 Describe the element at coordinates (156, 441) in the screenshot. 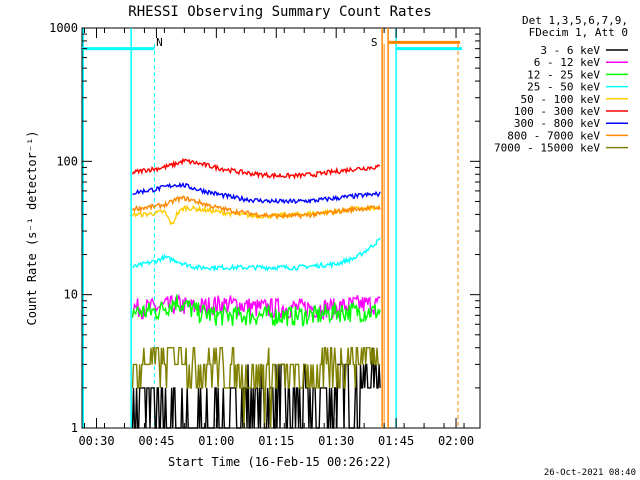

I see `x-tick-label: 00:45` at that location.